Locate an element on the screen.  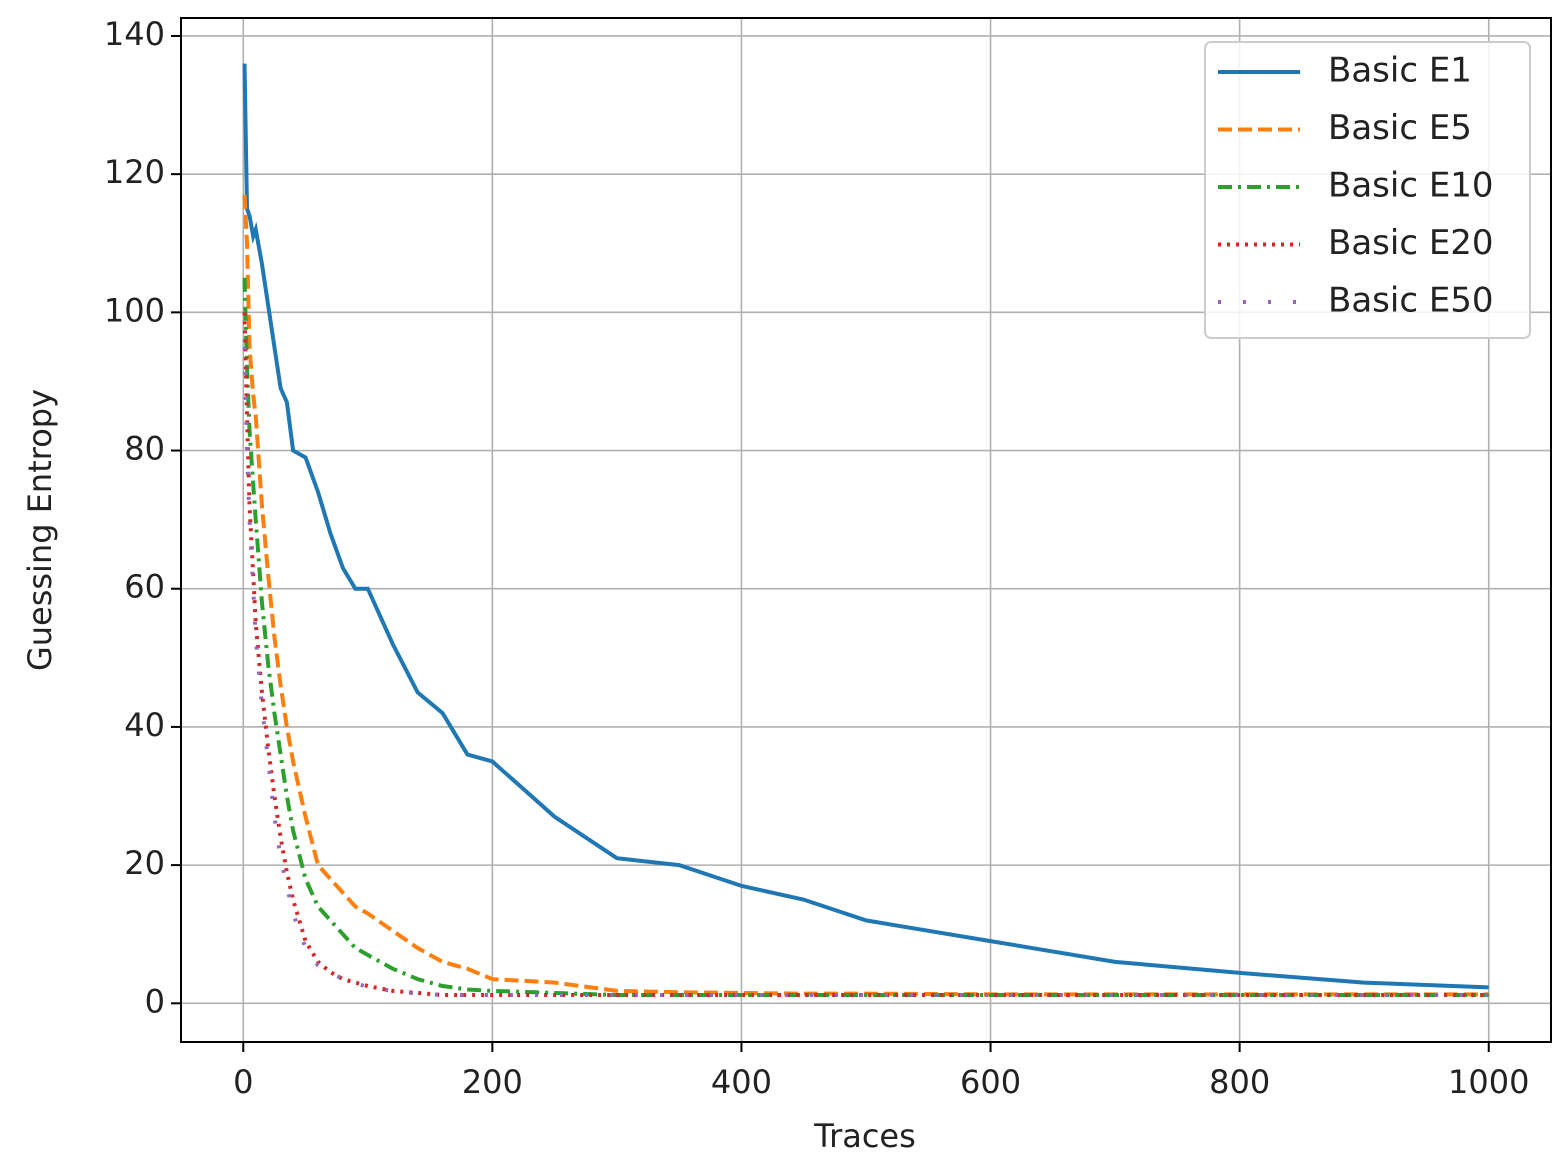
x-tick-label: 400 is located at coordinates (741, 1082).